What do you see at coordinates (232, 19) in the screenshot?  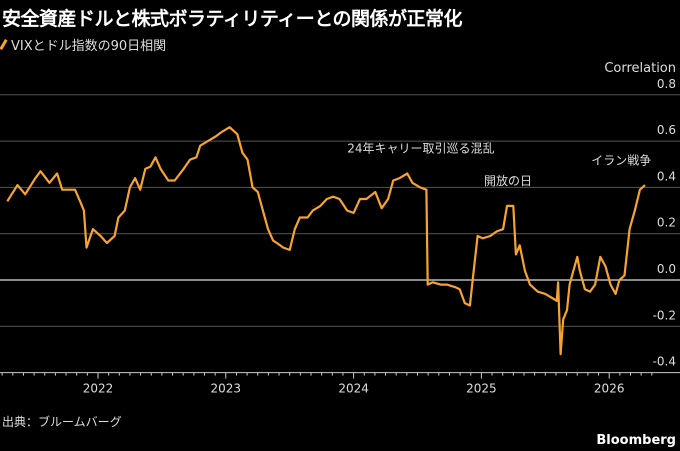 I see `chart-title: 安全資産ドルと株式ボラティリティーとの関係が正常化` at bounding box center [232, 19].